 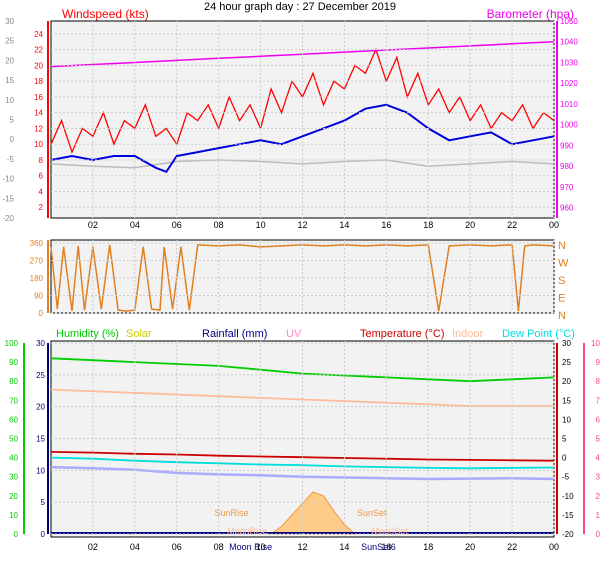 What do you see at coordinates (250, 547) in the screenshot?
I see `moonrise-label: Moon Rise` at bounding box center [250, 547].